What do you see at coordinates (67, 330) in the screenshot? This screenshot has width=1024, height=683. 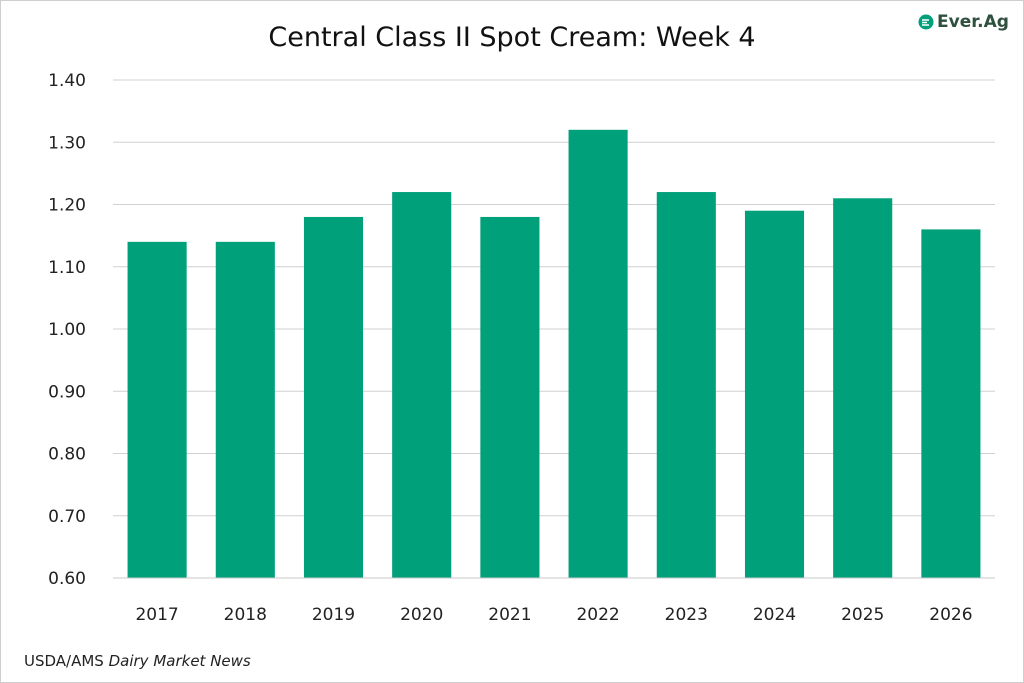 I see `y-tick-label: 1.00` at bounding box center [67, 330].